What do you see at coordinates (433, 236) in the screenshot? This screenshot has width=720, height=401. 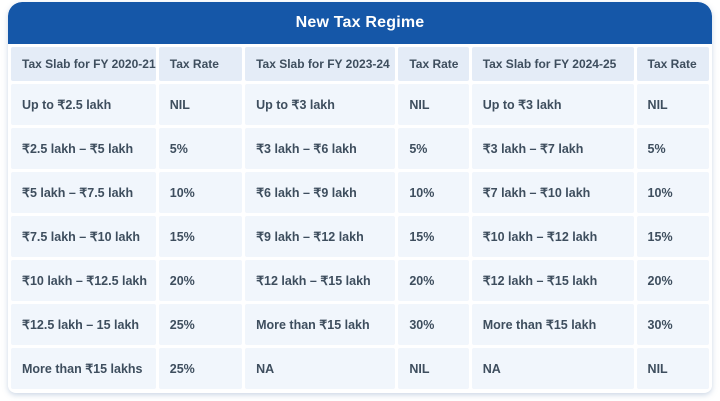 I see `cell-rate-2023-24: 15%` at bounding box center [433, 236].